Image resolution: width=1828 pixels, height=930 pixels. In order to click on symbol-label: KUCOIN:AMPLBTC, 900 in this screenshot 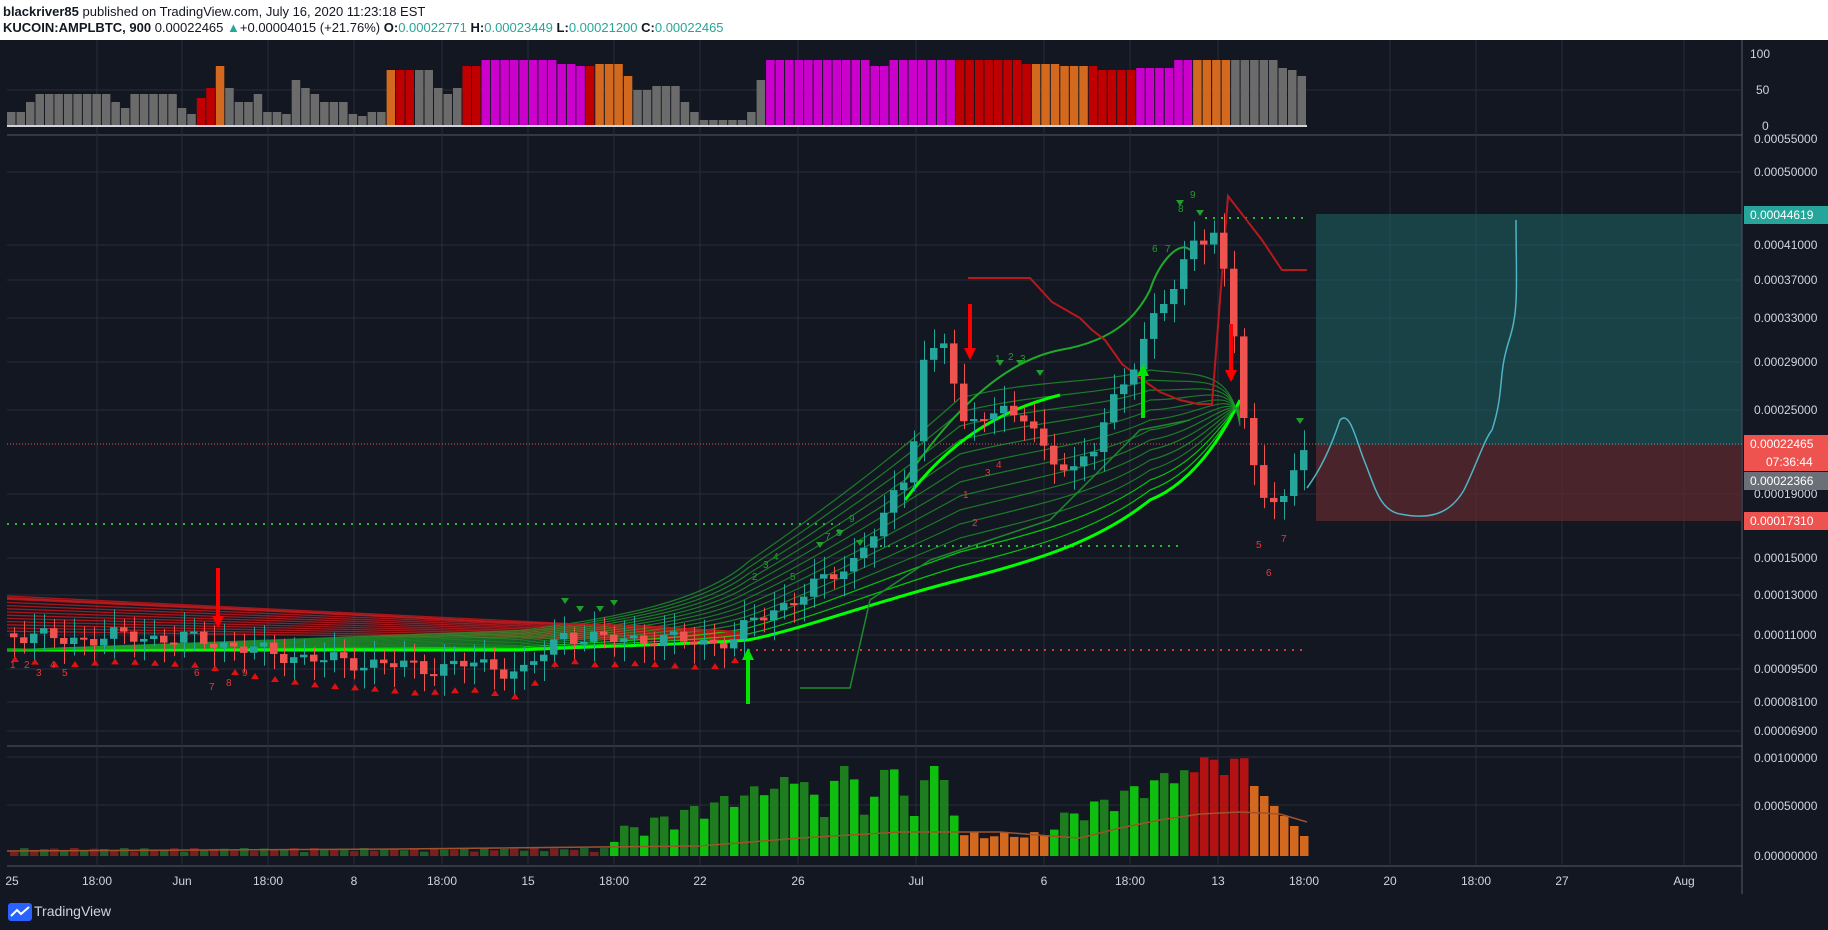, I will do `click(77, 27)`.